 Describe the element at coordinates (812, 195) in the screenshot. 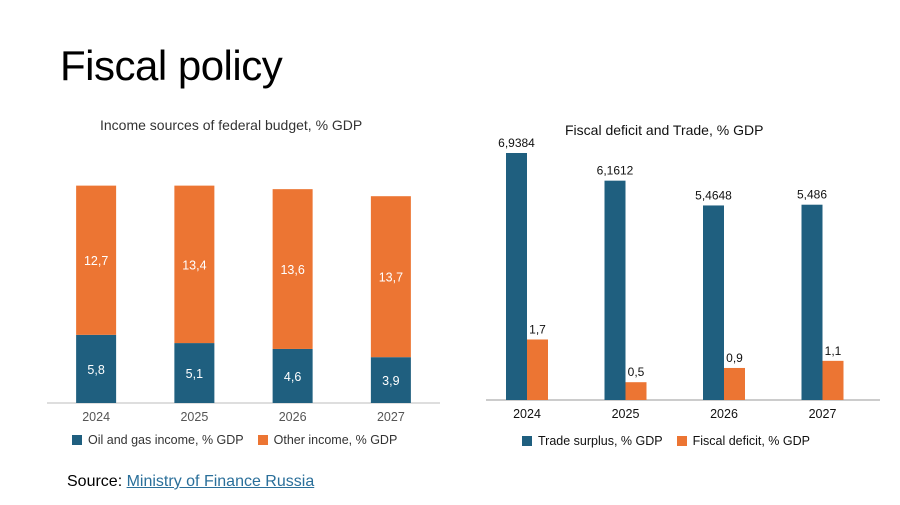

I see `deficit-bar-label: 5,486` at that location.